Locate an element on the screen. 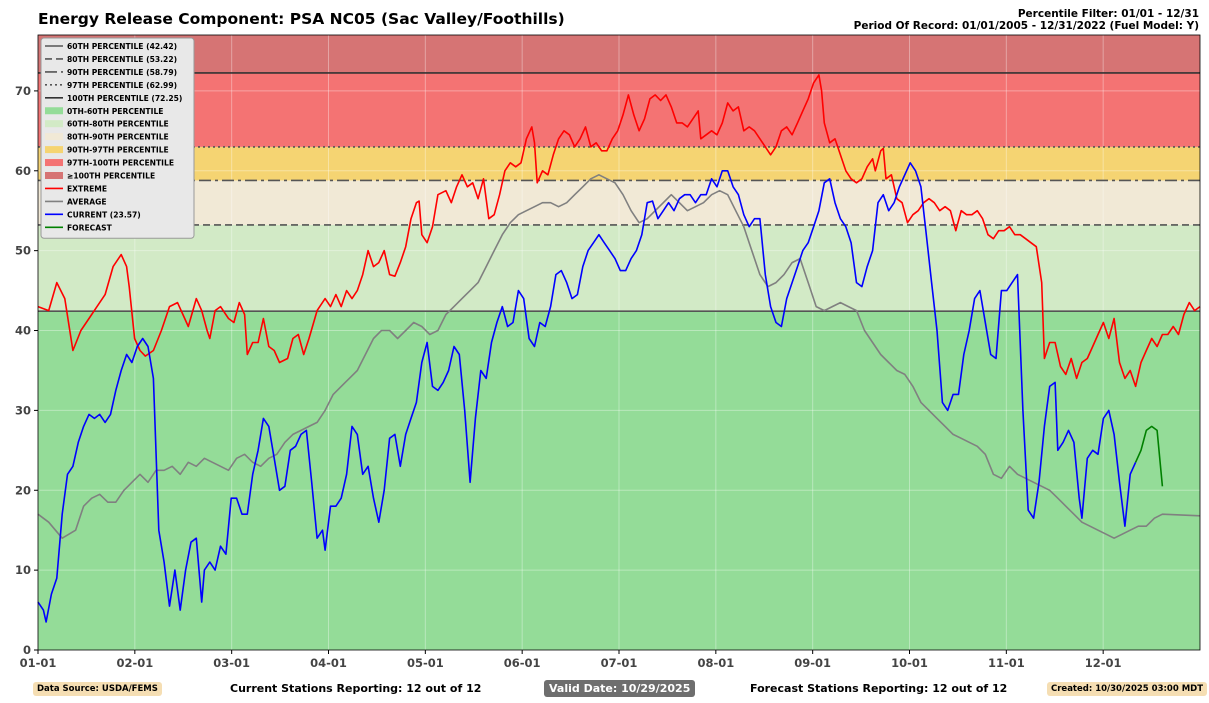 This screenshot has width=1209, height=703. x-tick-label-07-01: 07-01 is located at coordinates (619, 663).